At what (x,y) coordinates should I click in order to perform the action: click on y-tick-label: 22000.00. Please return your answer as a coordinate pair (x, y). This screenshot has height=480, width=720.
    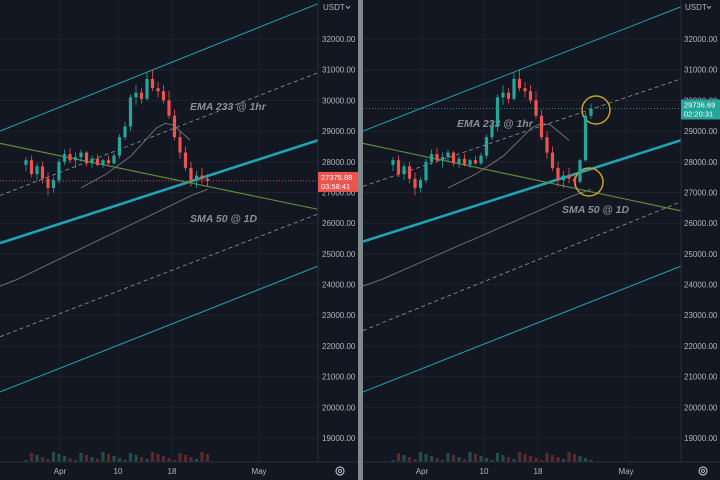
    Looking at the image, I should click on (701, 346).